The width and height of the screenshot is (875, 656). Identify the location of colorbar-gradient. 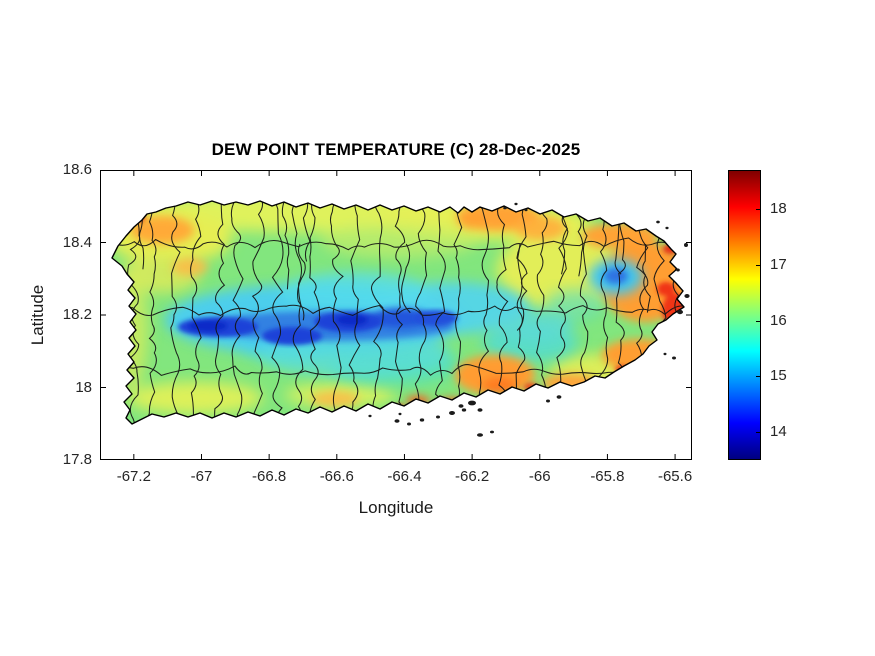
(744, 315).